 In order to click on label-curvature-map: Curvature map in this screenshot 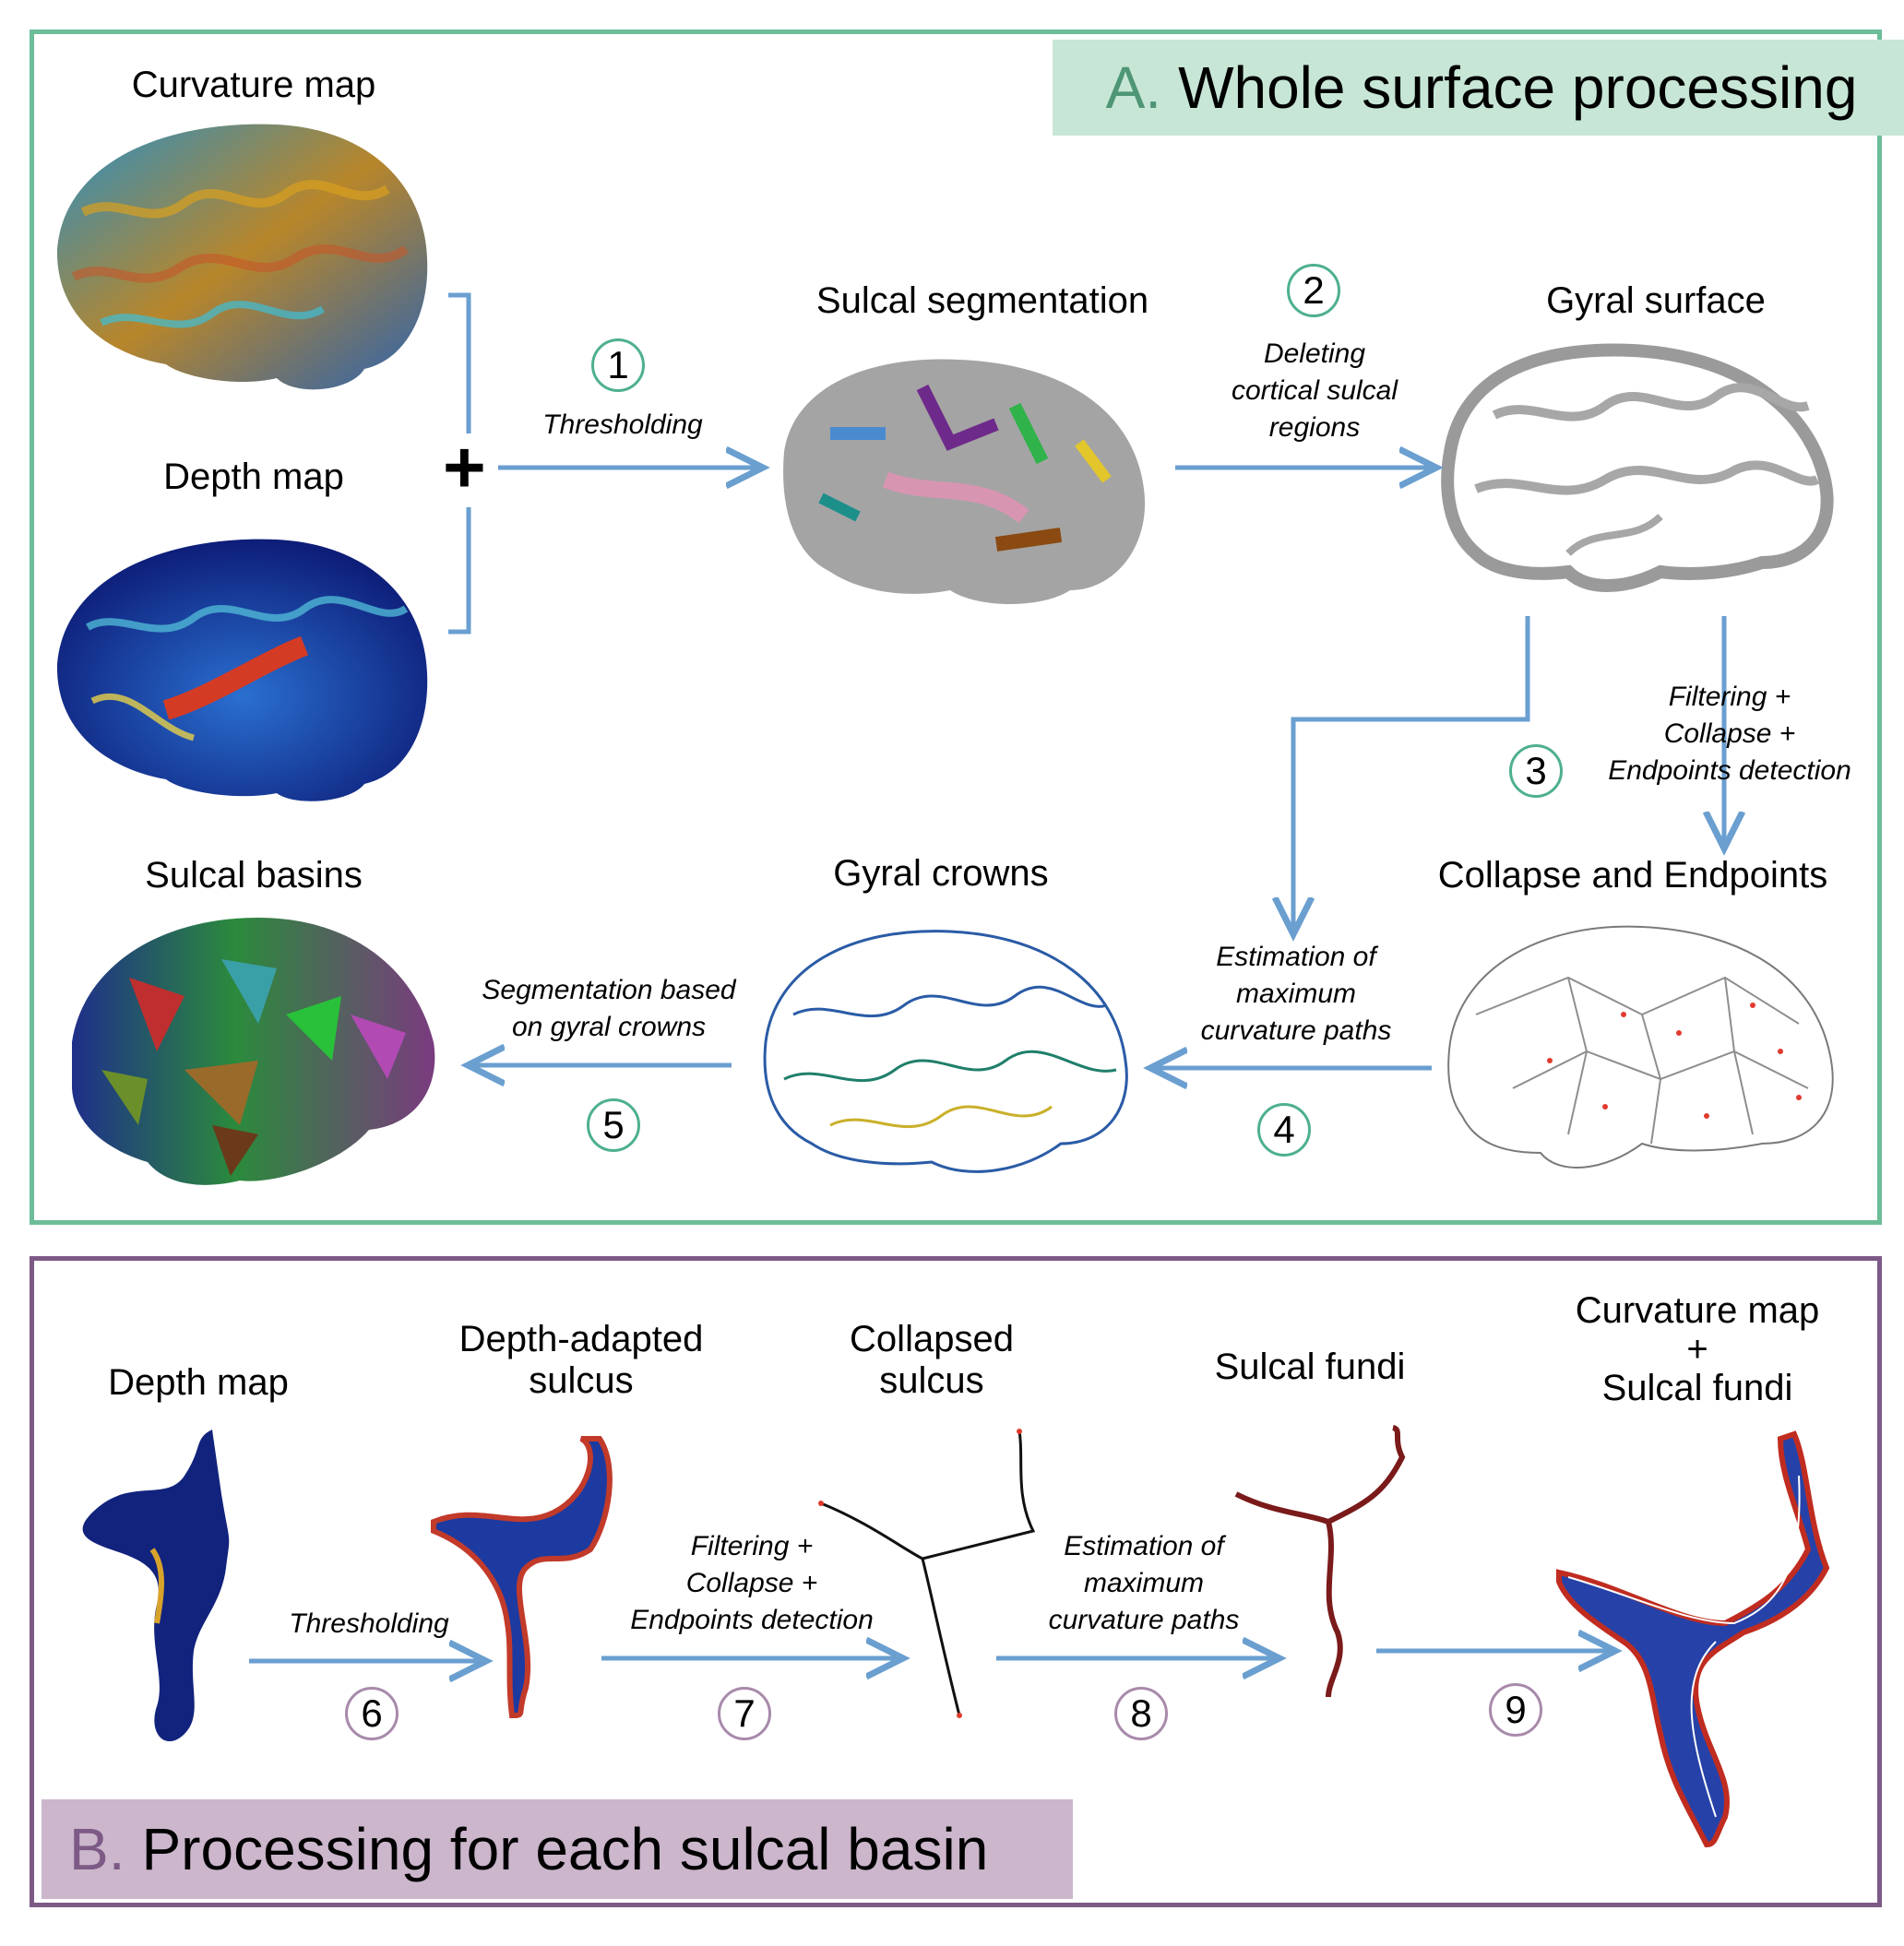, I will do `click(253, 85)`.